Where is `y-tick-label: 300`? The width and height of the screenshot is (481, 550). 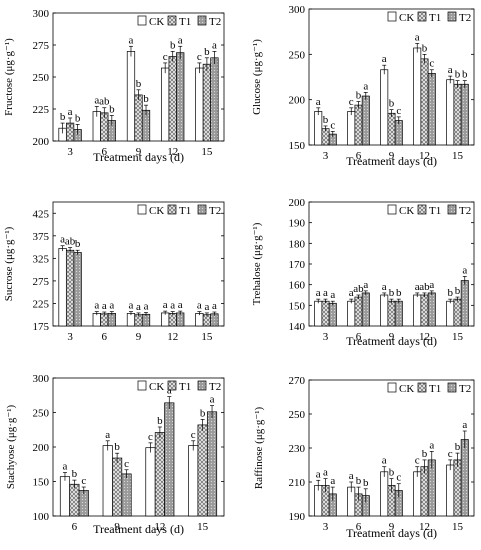 y-tick-label: 300 is located at coordinates (41, 379).